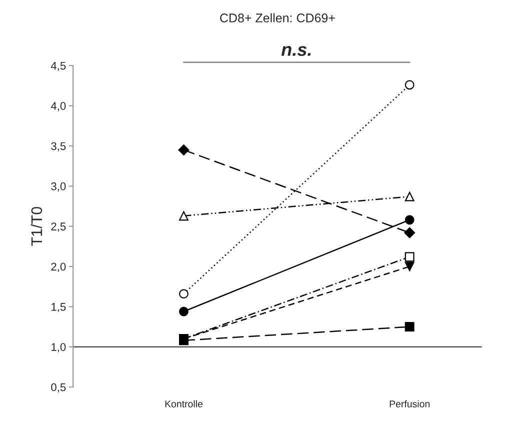 This screenshot has height=423, width=511. I want to click on y-tick-label: 4,5, so click(58, 67).